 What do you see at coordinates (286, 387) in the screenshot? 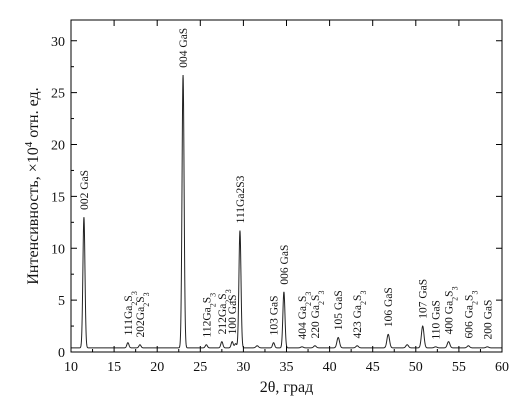
I see `x-axis-title: 2θ, град` at bounding box center [286, 387].